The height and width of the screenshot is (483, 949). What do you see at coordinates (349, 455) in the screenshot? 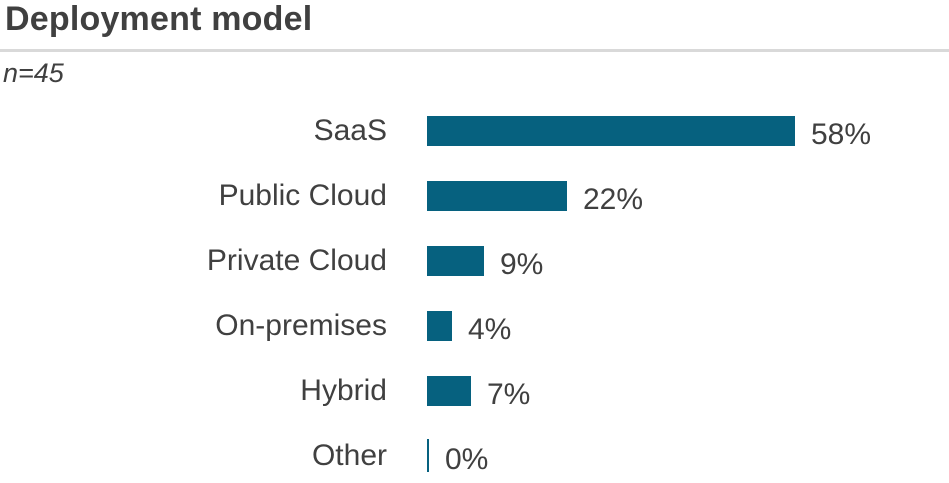
I see `category-label: Other` at bounding box center [349, 455].